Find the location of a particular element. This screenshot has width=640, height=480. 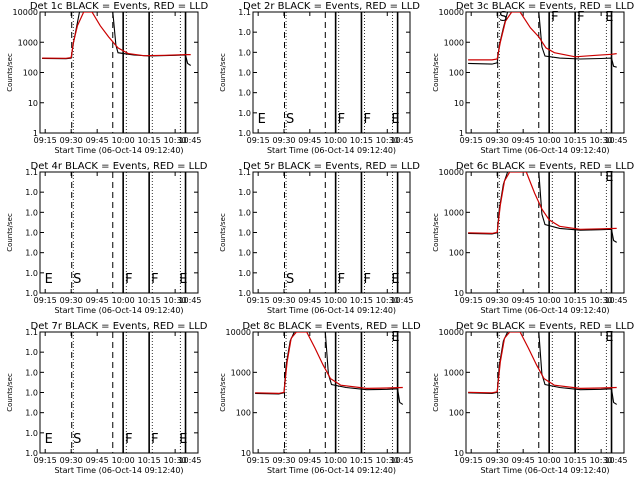

panel-title: Det 4r BLACK = Events, RED = LLD is located at coordinates (119, 166).